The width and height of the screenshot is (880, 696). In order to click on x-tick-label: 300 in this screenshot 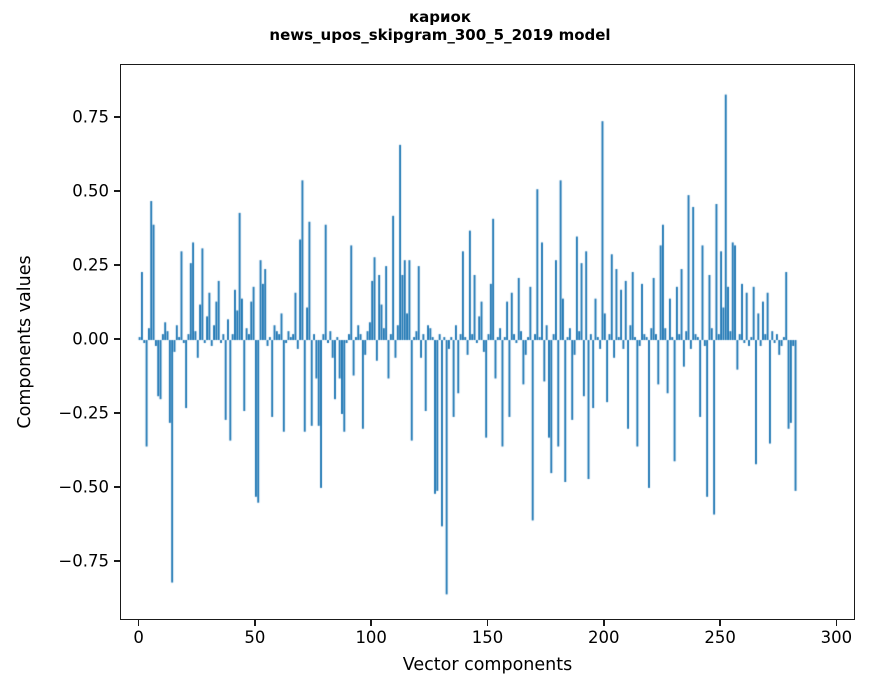, I will do `click(836, 637)`.